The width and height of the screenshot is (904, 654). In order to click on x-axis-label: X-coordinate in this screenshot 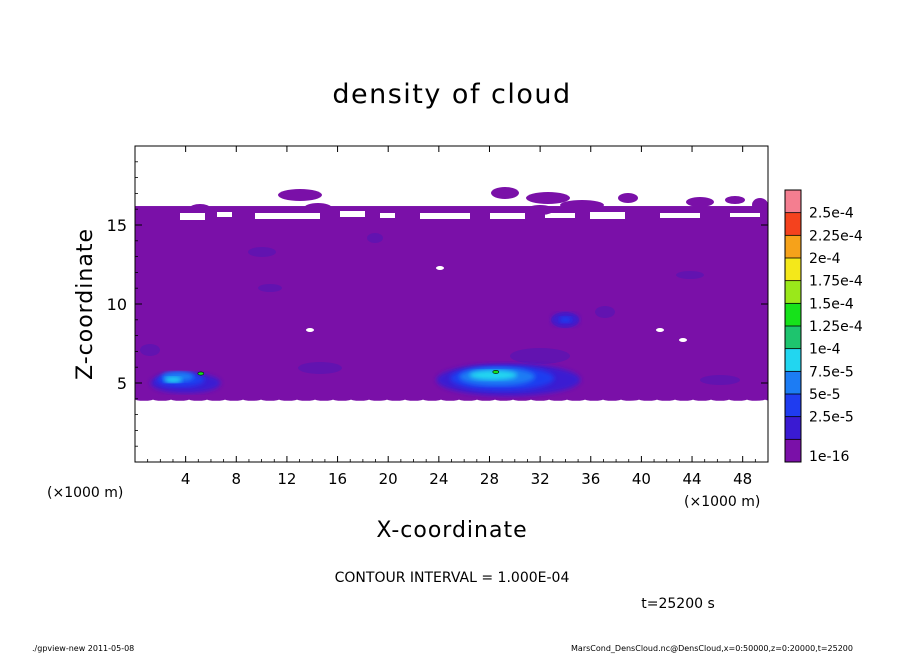, I will do `click(451, 530)`.